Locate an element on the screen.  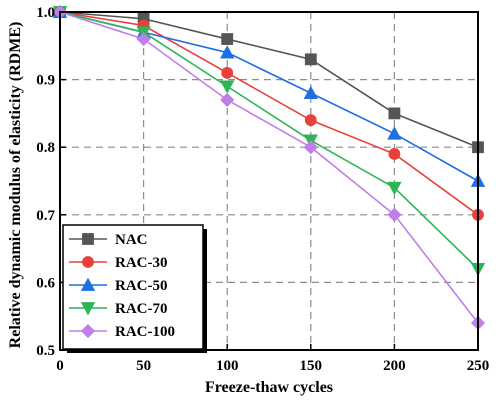
legend-label: RAC-100 is located at coordinates (145, 332).